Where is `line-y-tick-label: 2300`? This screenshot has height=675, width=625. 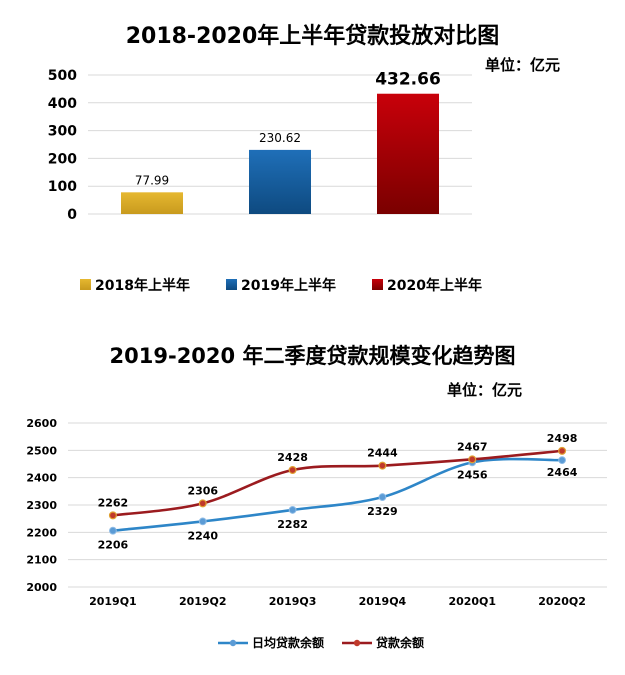 line-y-tick-label: 2300 is located at coordinates (41, 505).